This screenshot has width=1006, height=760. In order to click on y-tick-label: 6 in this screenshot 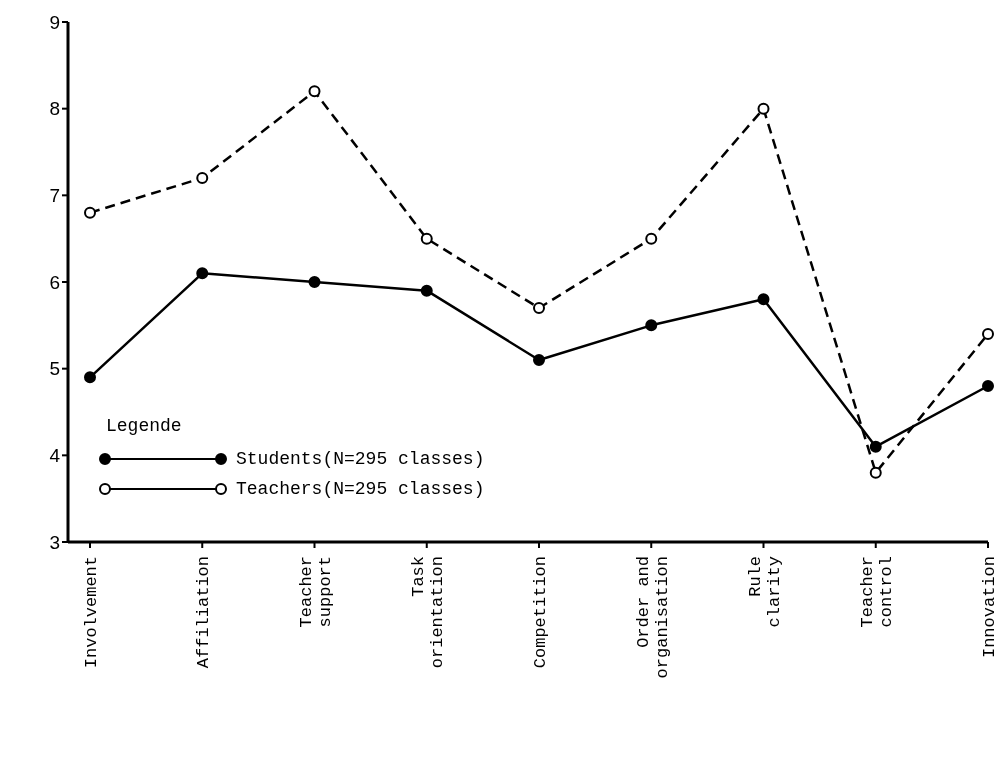, I will do `click(54, 282)`.